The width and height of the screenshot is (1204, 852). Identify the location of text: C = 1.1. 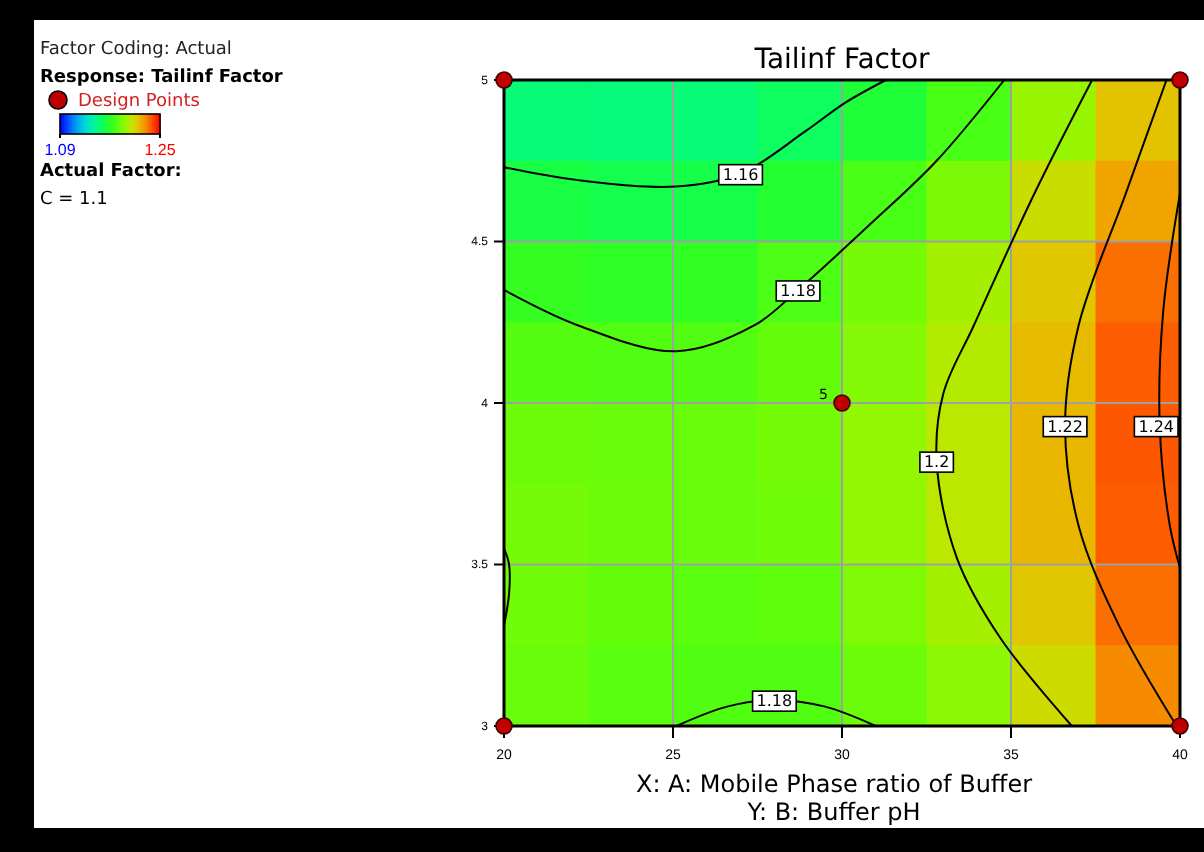
(74, 200).